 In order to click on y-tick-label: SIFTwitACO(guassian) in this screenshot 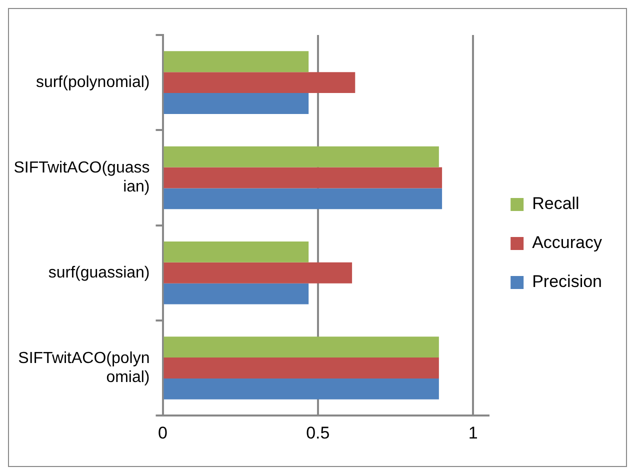, I will do `click(82, 178)`.